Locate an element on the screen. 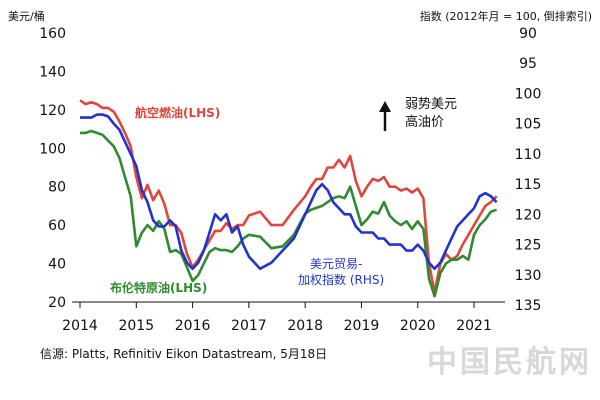 This screenshot has width=600, height=400. right-tick-label: 125 is located at coordinates (528, 246).